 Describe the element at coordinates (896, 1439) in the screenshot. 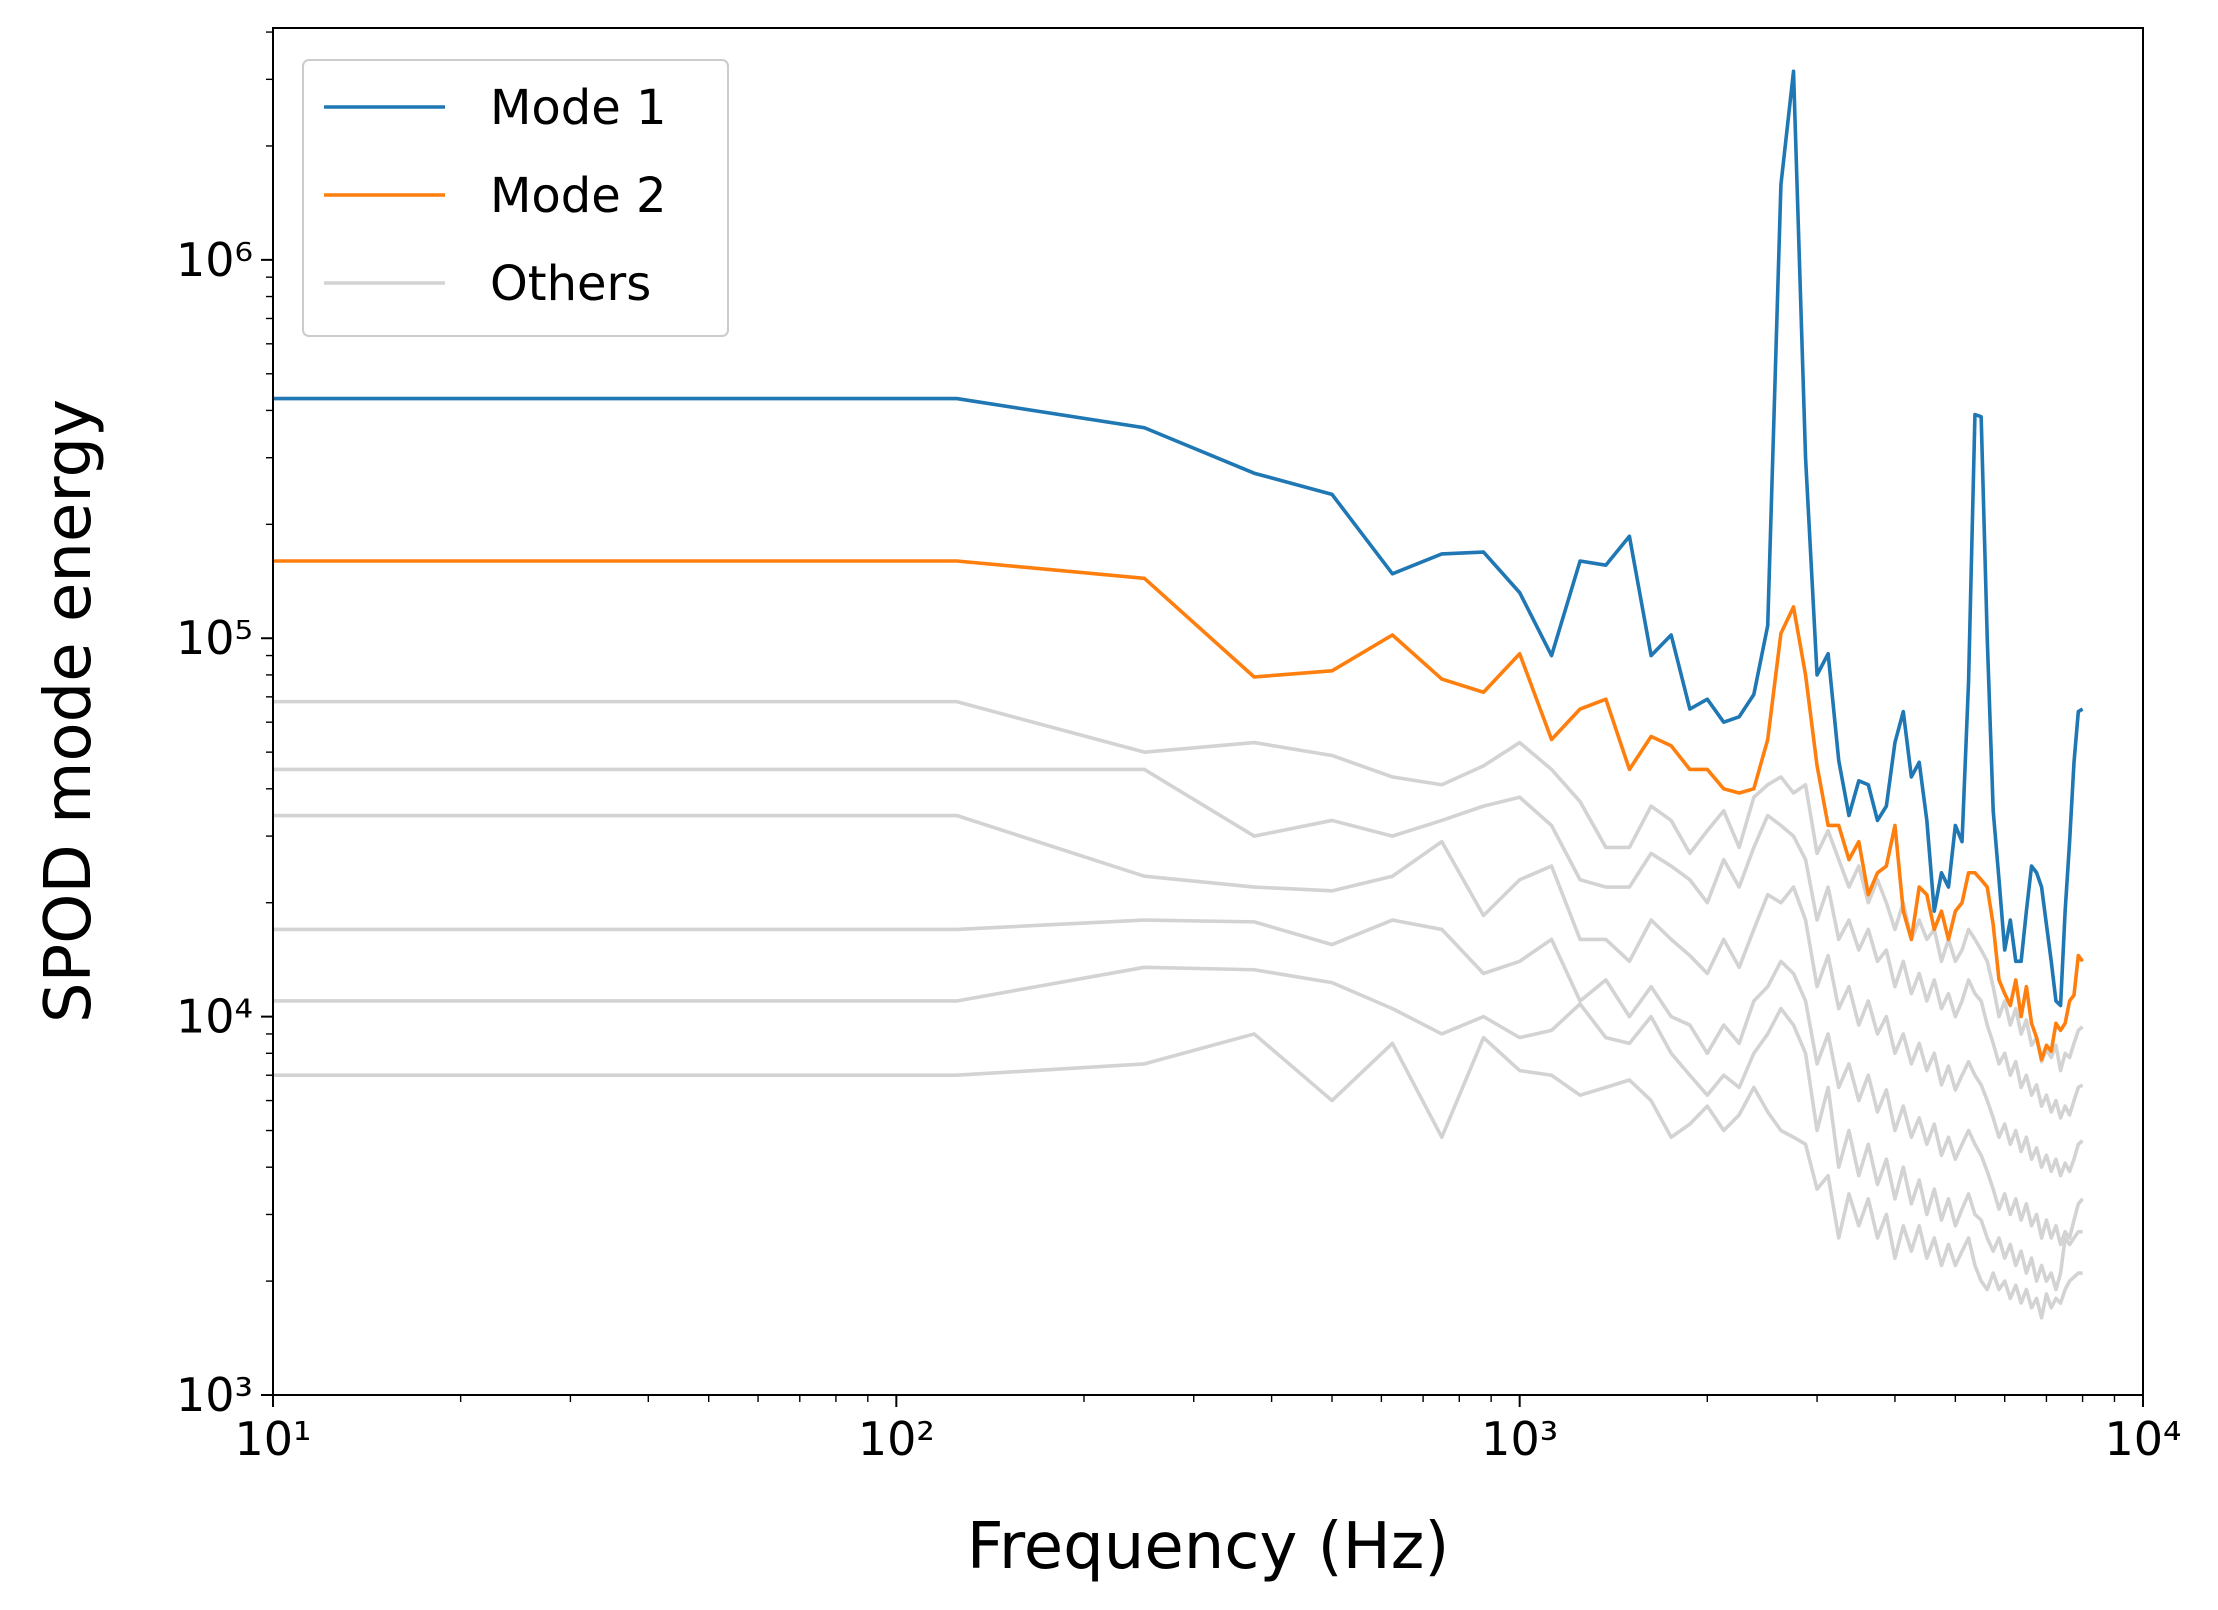

I see `x-tick-label: 10²` at that location.